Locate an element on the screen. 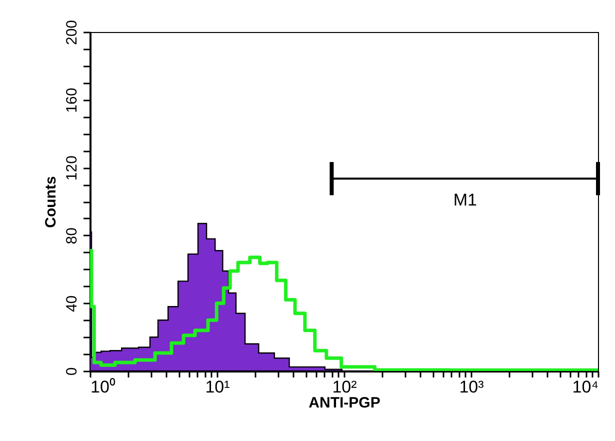  y-axis-title: Counts is located at coordinates (51, 202).